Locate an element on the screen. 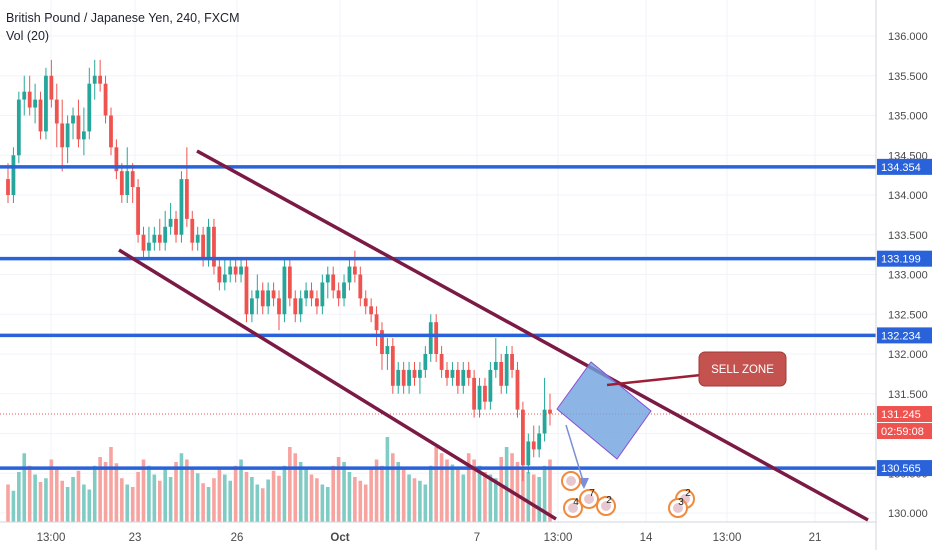 The image size is (932, 550). event-count: 3 is located at coordinates (681, 502).